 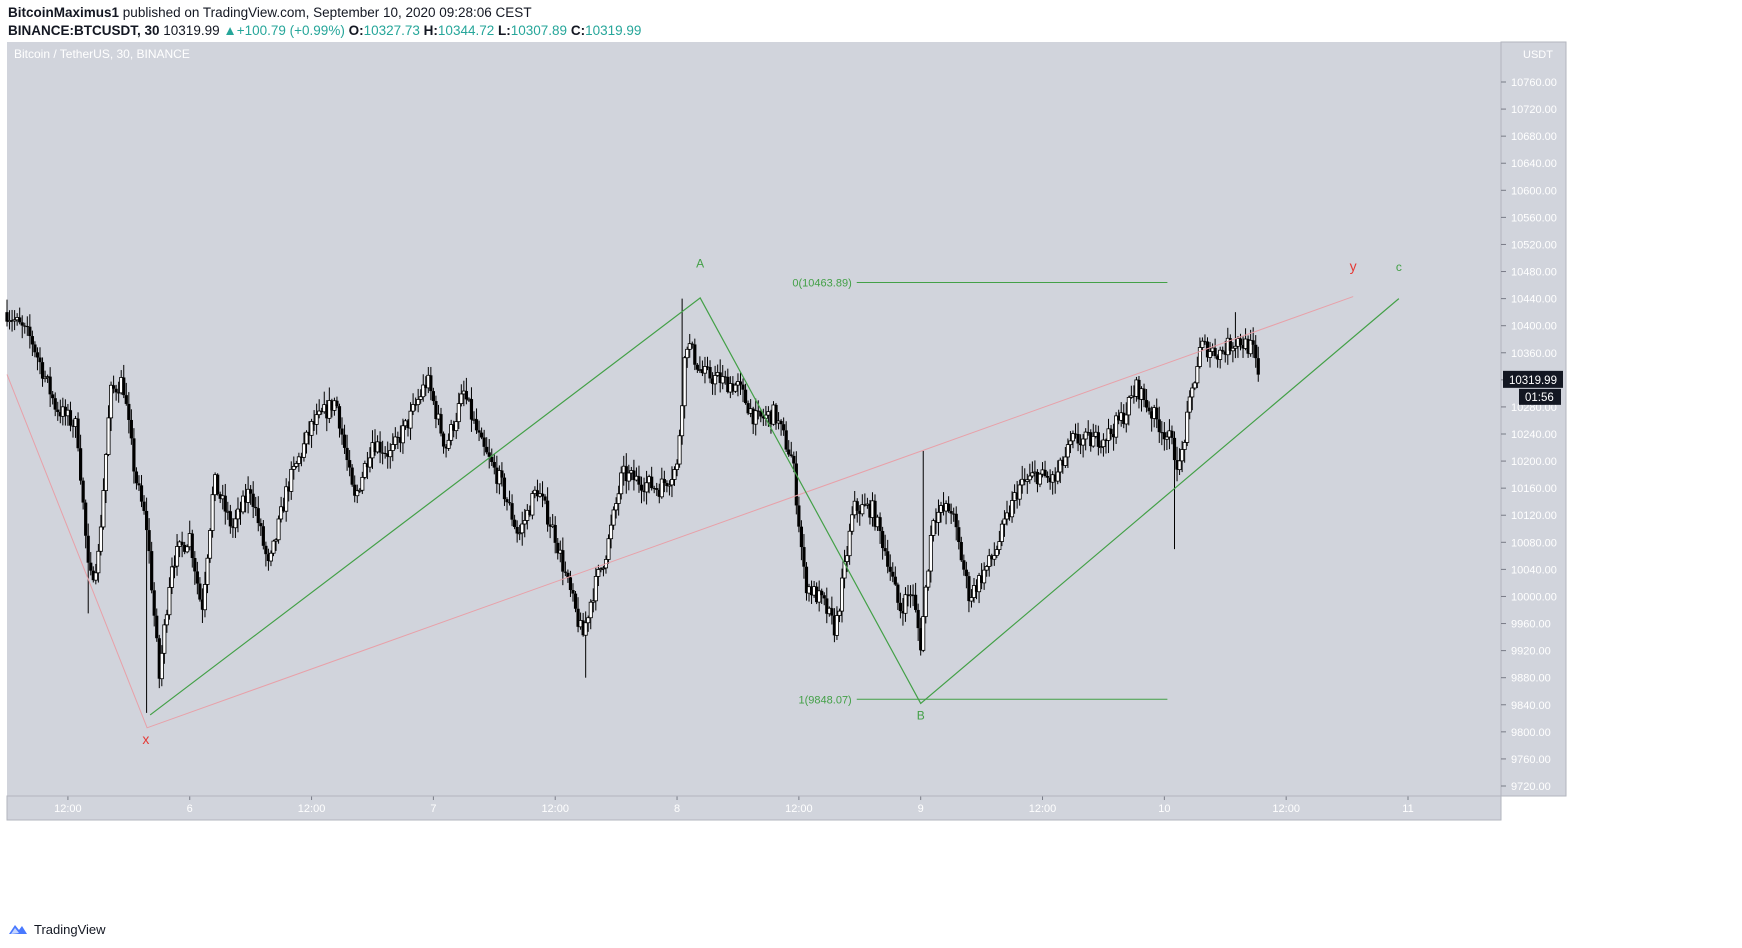 What do you see at coordinates (578, 30) in the screenshot?
I see `close-label: C:` at bounding box center [578, 30].